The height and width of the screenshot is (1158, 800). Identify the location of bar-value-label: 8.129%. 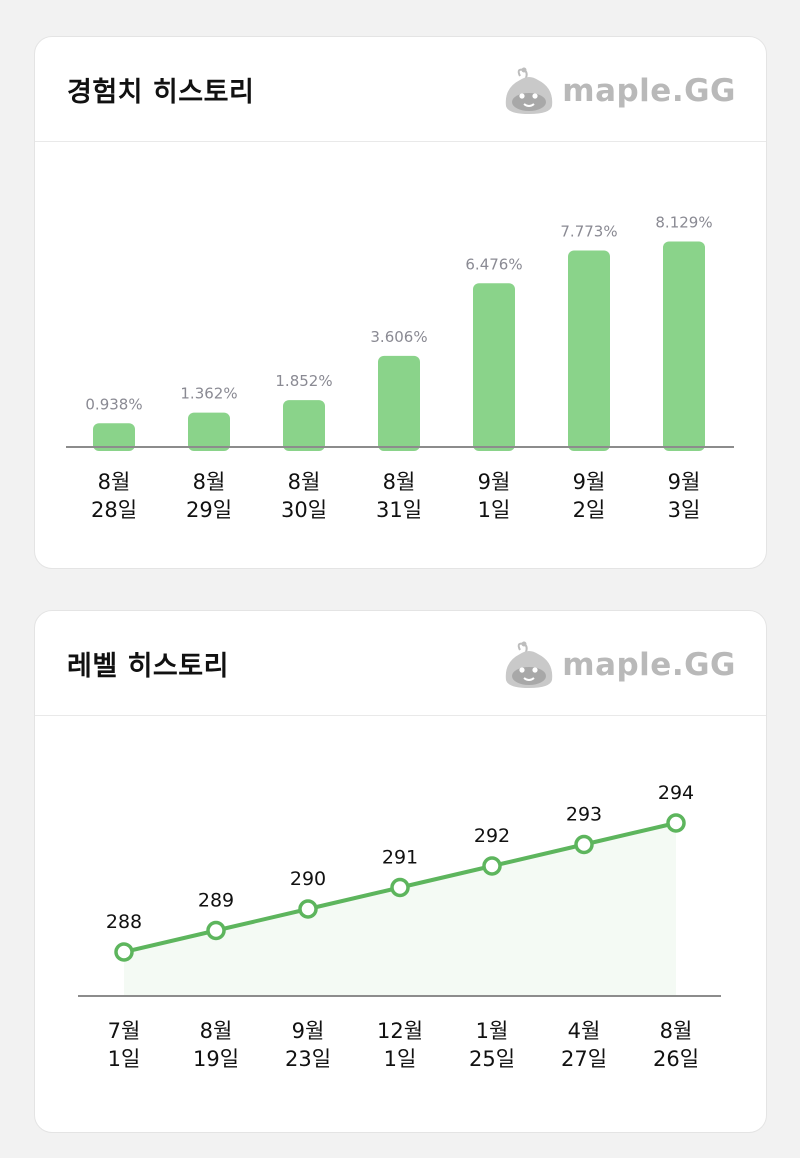
(683, 222).